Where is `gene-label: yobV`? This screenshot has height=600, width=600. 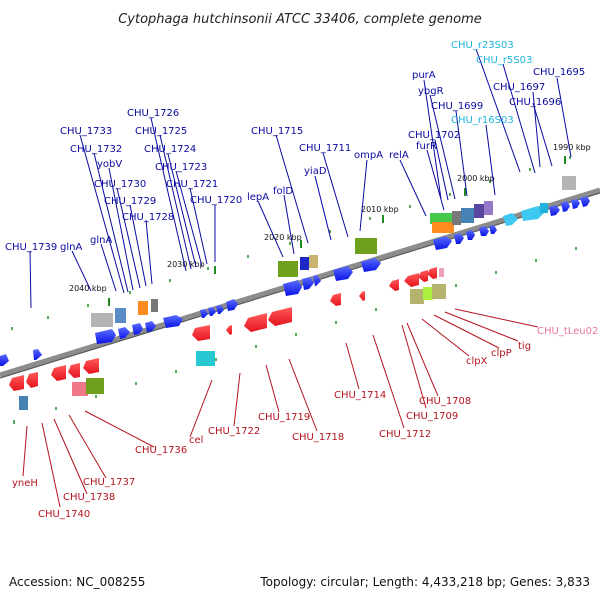 gene-label: yobV is located at coordinates (109, 164).